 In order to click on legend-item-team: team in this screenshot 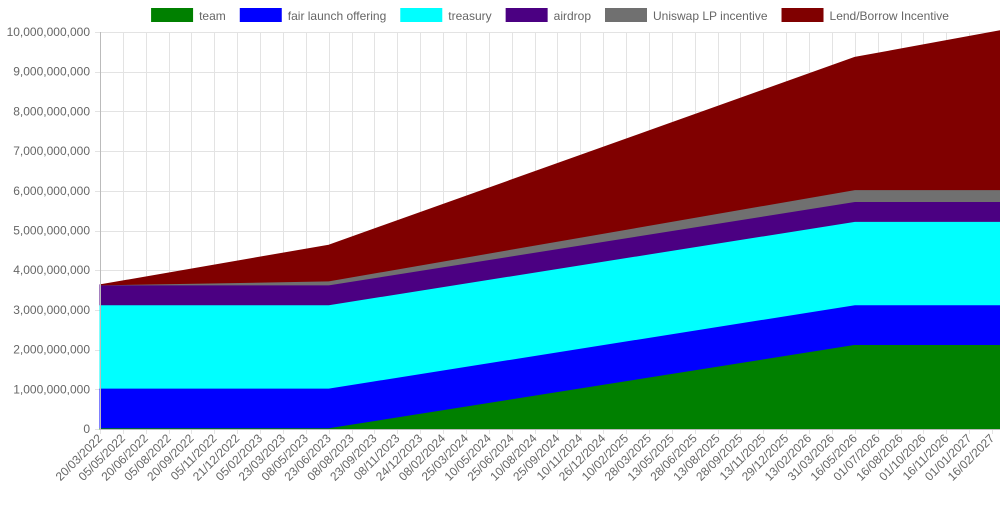, I will do `click(188, 15)`.